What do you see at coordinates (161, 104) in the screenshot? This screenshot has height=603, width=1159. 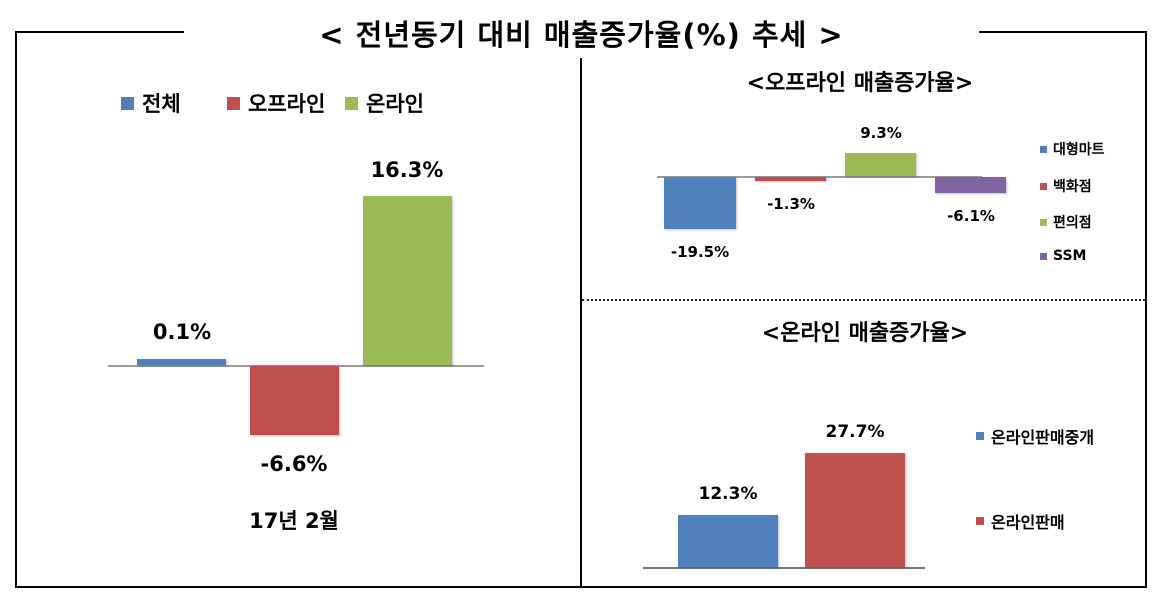 I see `legend-label: 전체` at bounding box center [161, 104].